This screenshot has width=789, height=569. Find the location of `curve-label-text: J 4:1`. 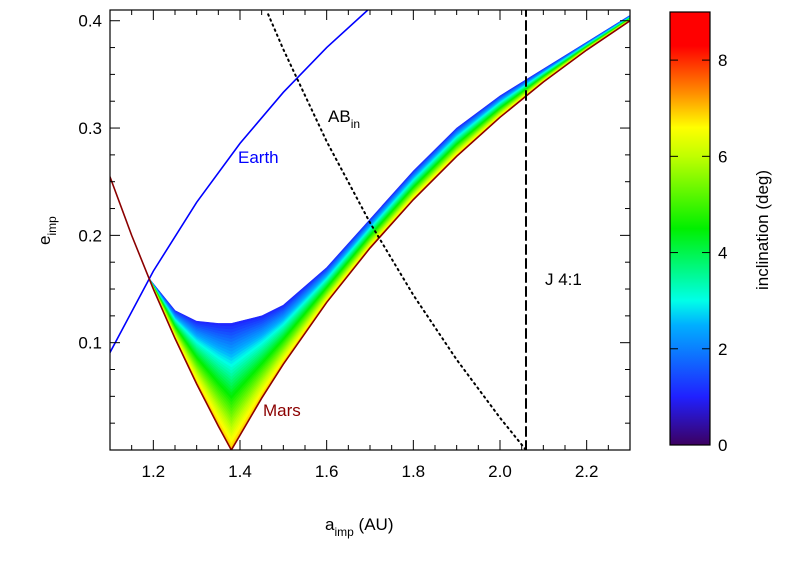

curve-label-text: J 4:1 is located at coordinates (563, 279).